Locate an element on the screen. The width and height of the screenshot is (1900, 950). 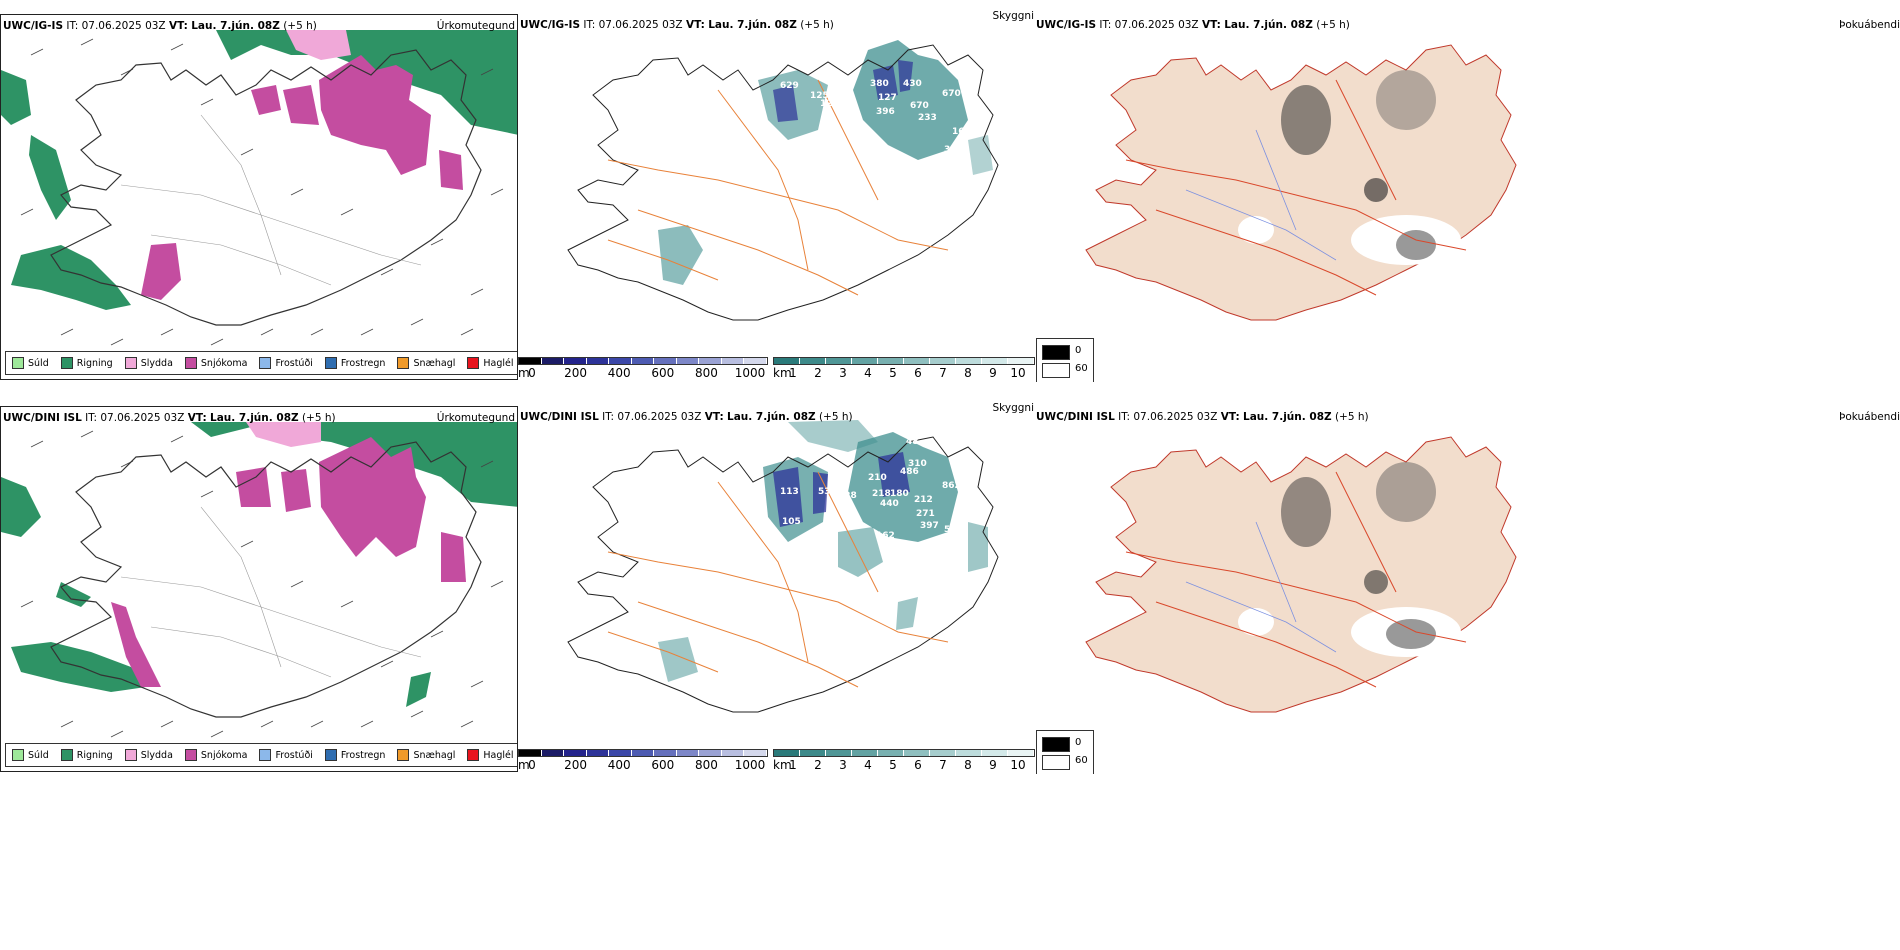
visibility-value-label: 129 is located at coordinates (829, 104).